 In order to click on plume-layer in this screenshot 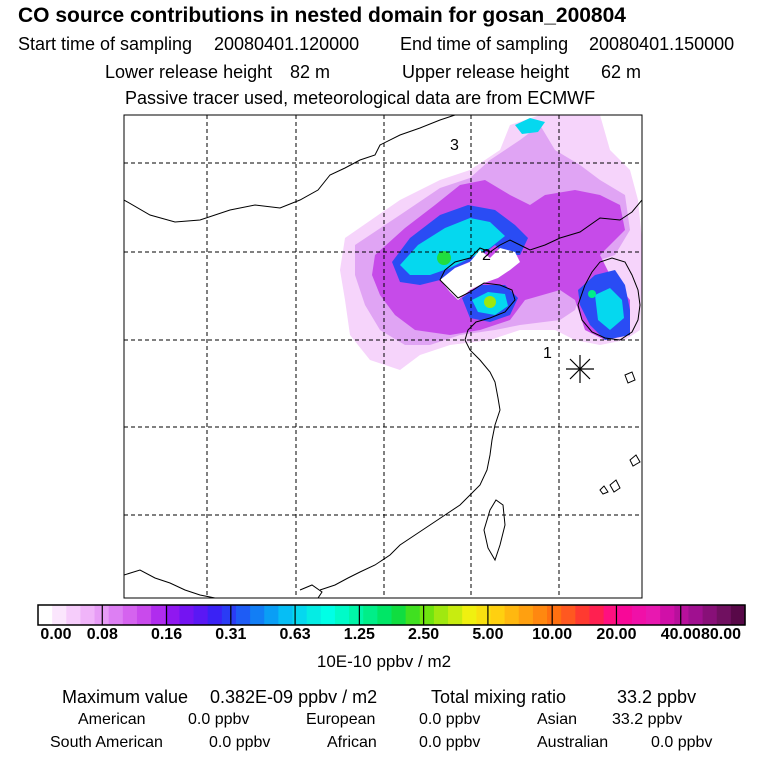, I will do `click(491, 242)`.